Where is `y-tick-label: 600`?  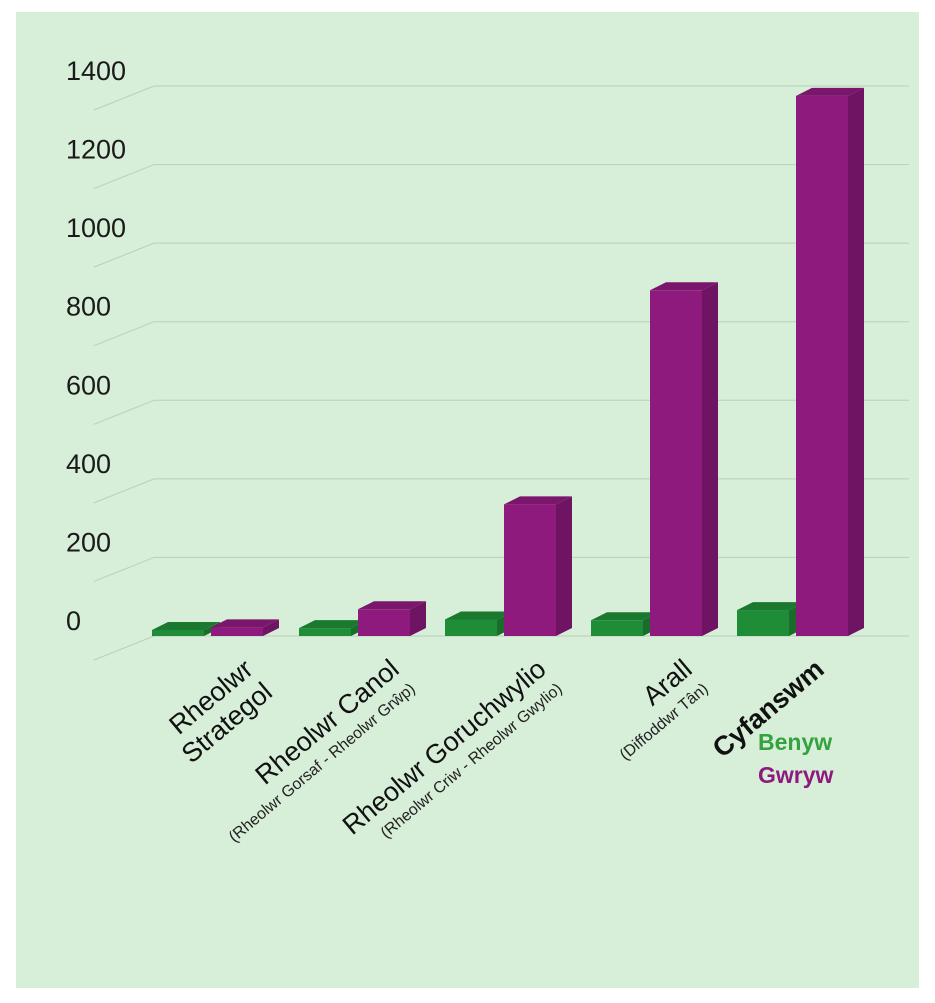
y-tick-label: 600 is located at coordinates (88, 385).